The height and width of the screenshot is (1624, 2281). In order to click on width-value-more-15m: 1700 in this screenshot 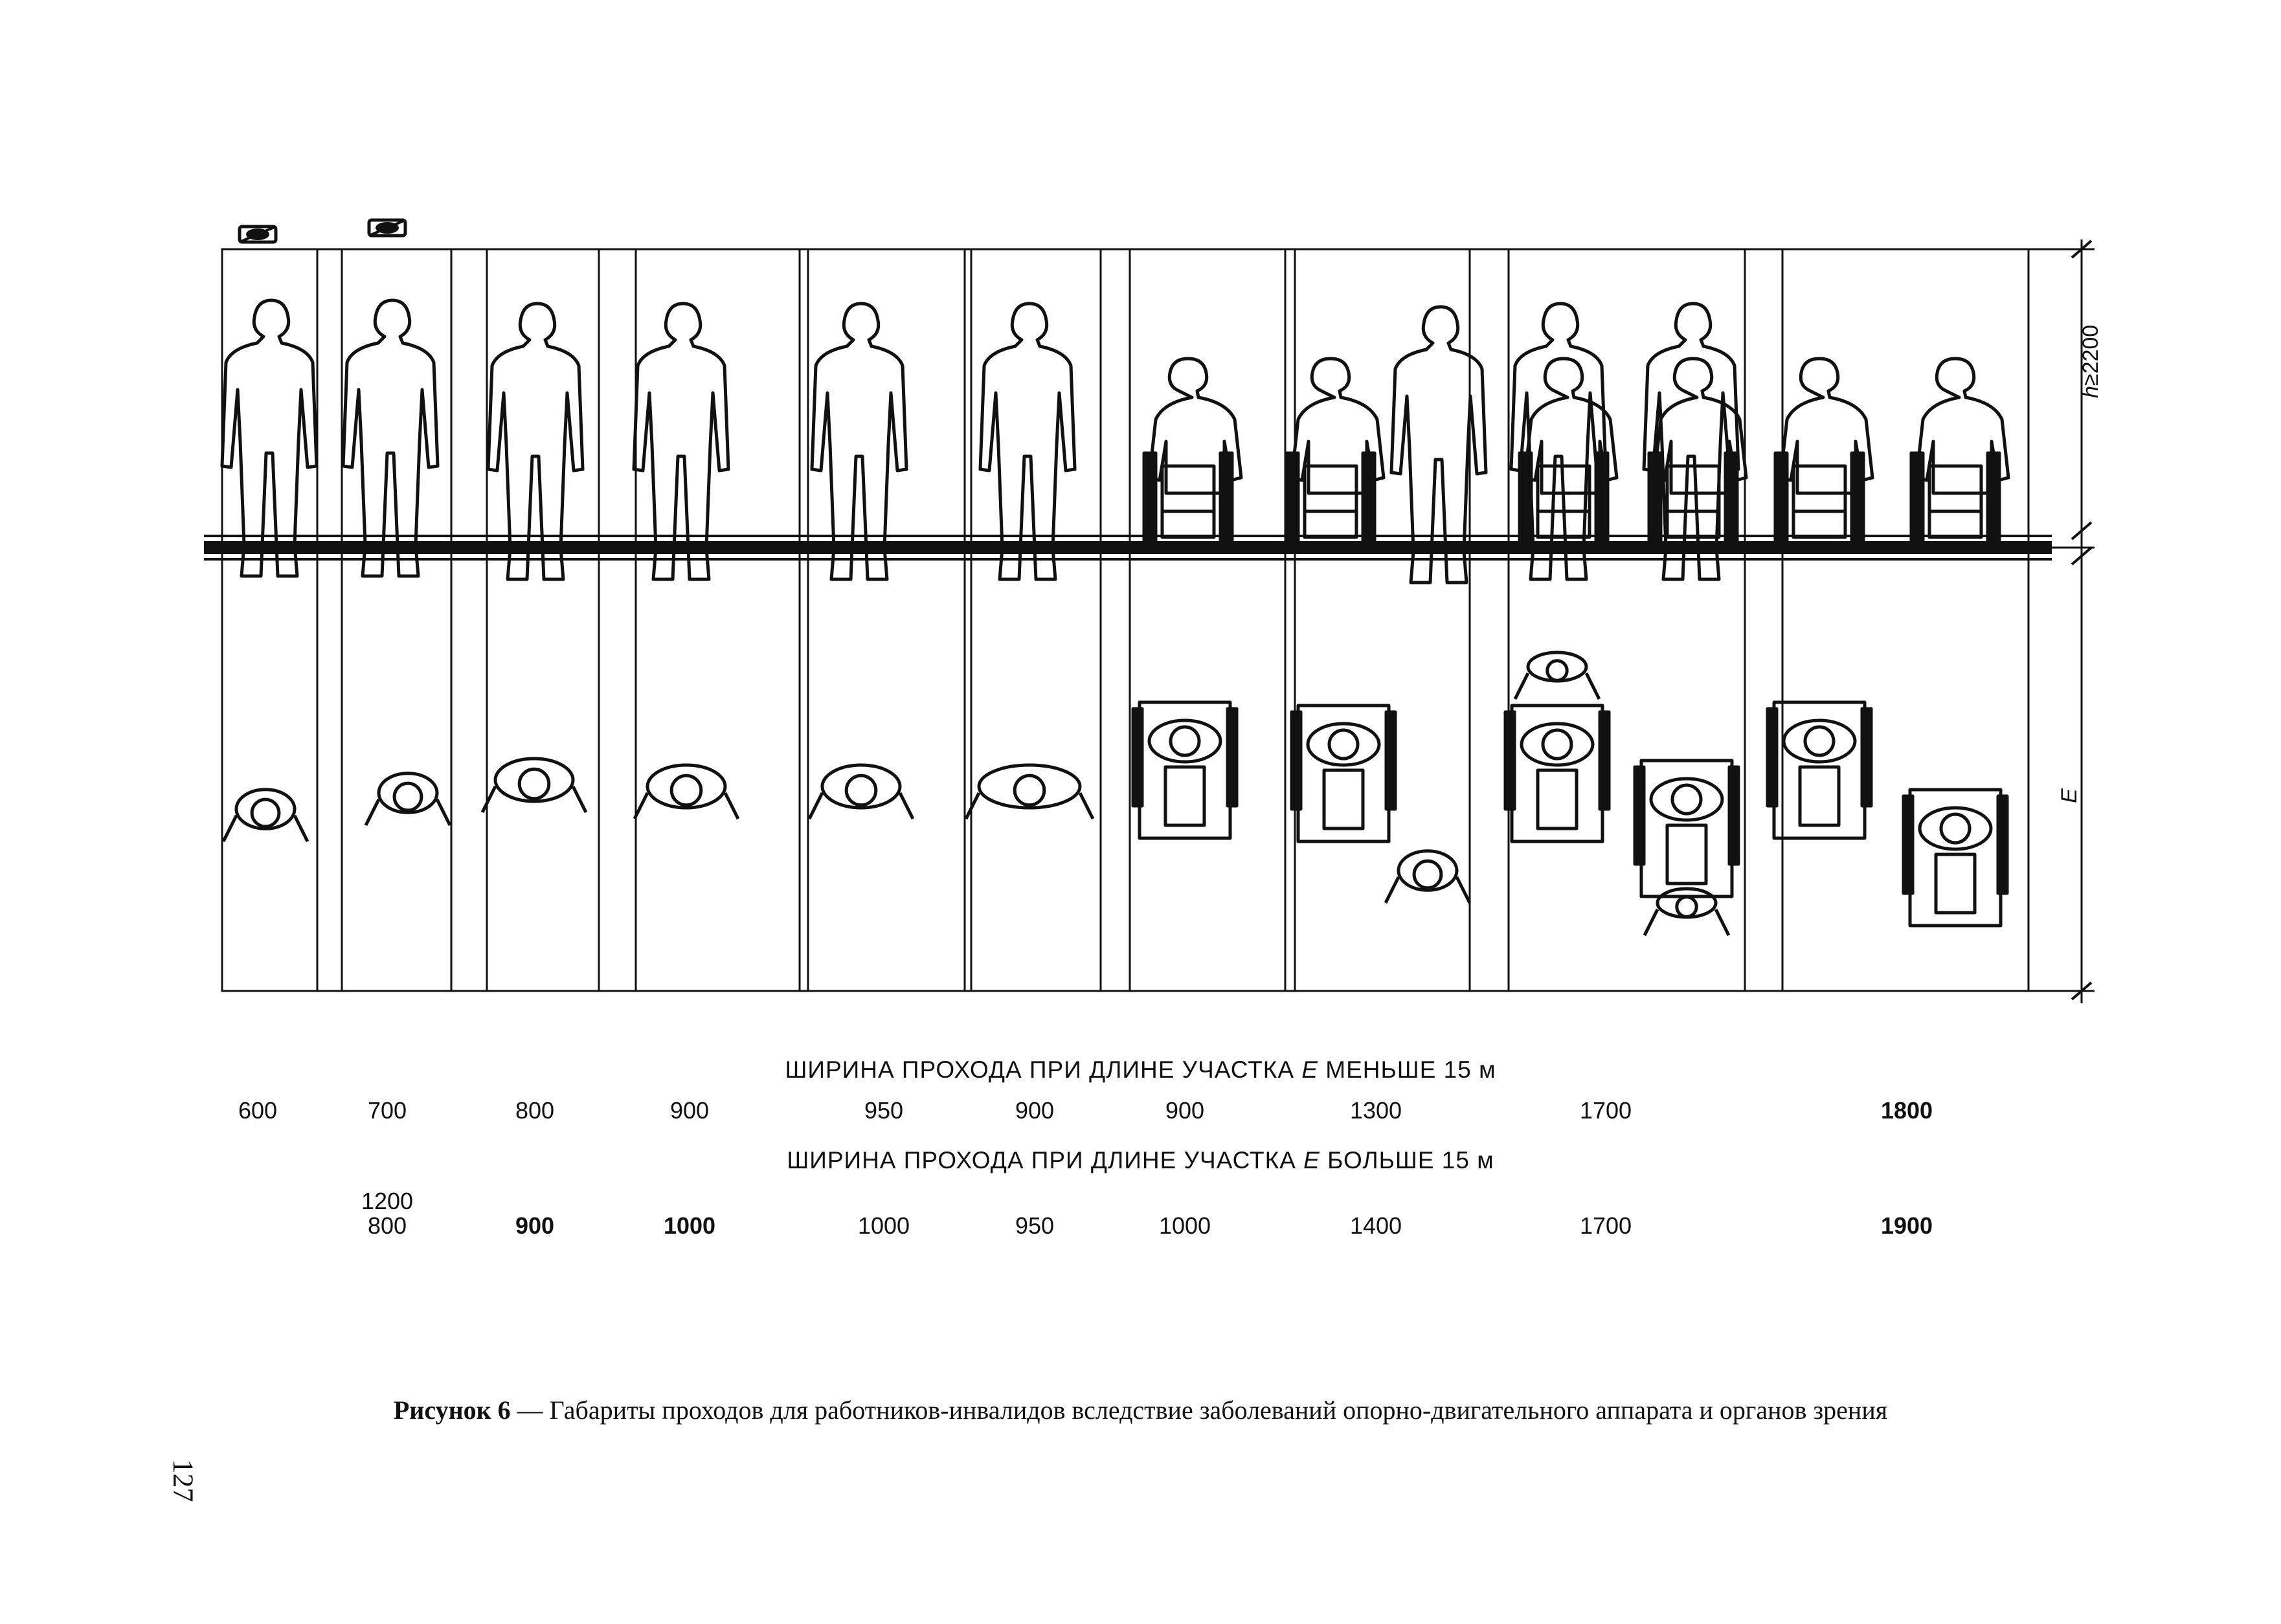, I will do `click(1605, 1226)`.